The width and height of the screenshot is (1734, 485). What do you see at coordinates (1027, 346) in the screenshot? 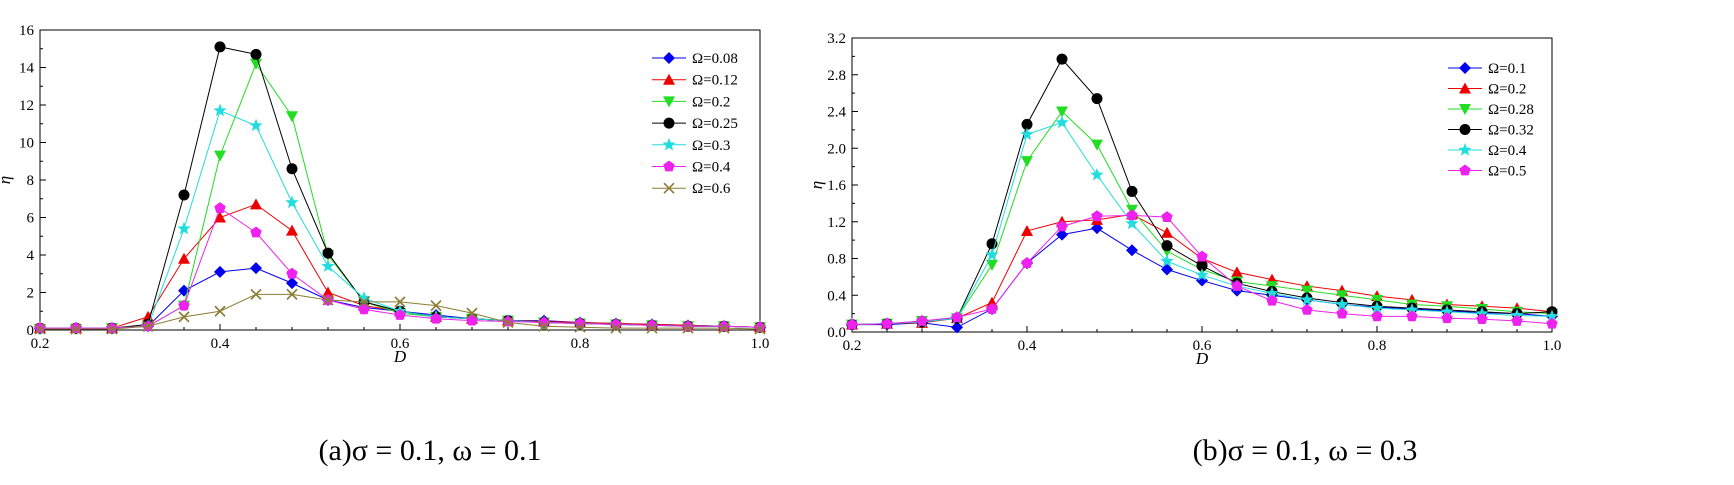
I see `x-tick-label: 0.4` at bounding box center [1027, 346].